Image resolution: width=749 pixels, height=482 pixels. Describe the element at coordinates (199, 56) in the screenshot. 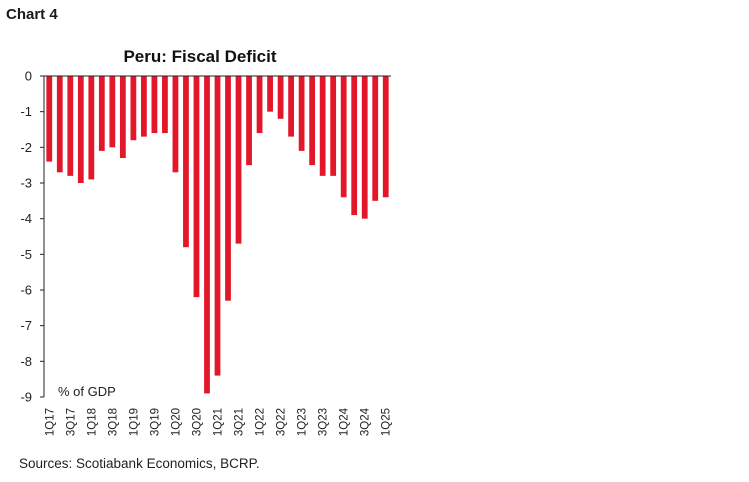

I see `chart-title: Peru: Fiscal Deficit` at that location.